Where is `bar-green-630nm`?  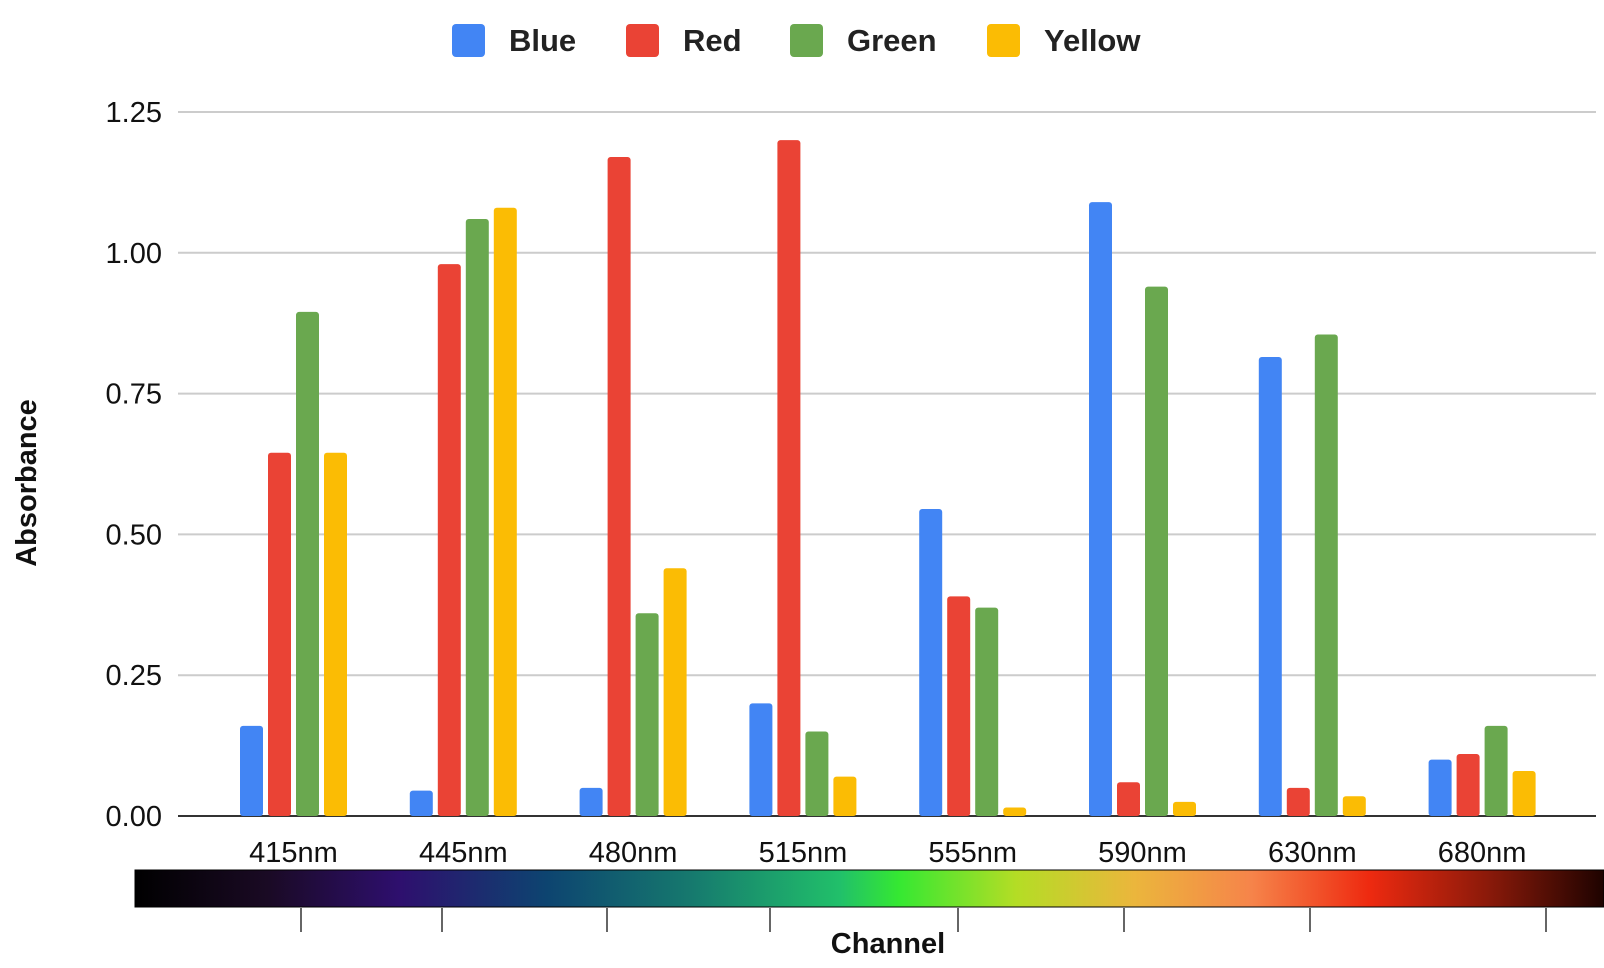 bar-green-630nm is located at coordinates (1326, 575).